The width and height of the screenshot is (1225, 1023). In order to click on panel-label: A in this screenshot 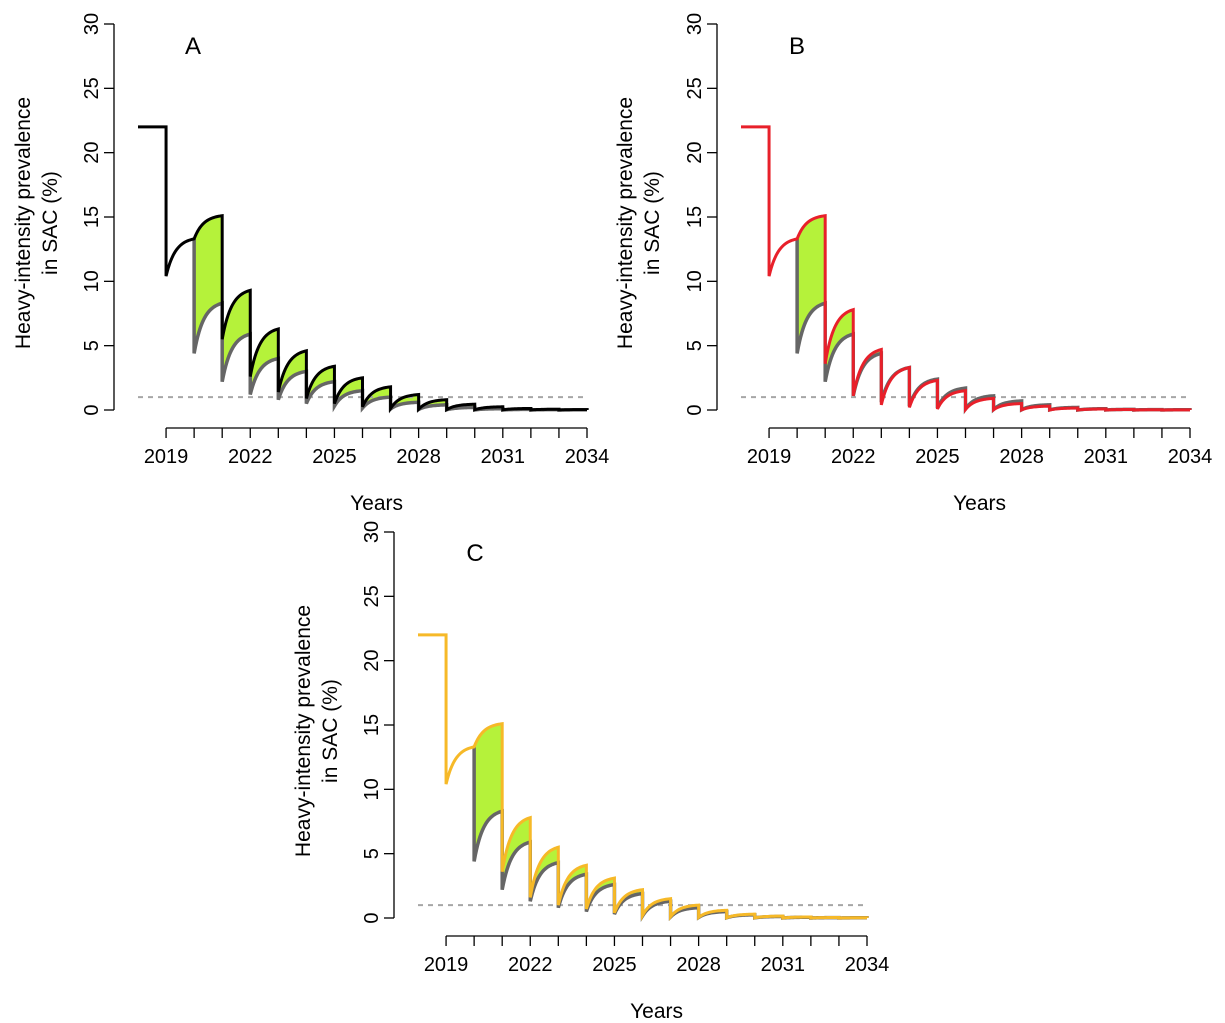, I will do `click(193, 46)`.